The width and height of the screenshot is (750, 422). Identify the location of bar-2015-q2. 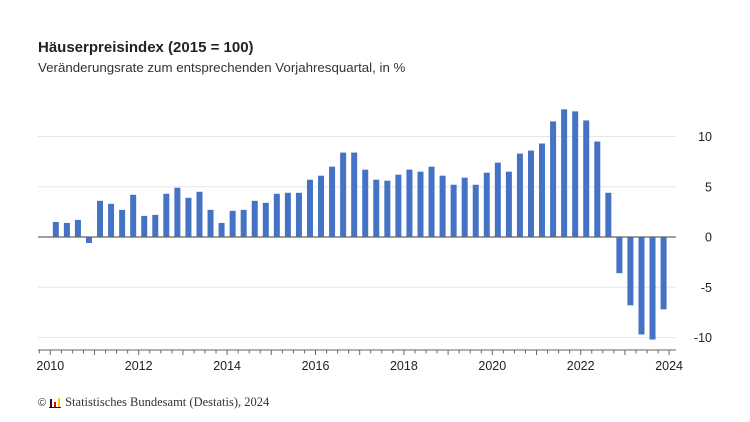
(287, 214).